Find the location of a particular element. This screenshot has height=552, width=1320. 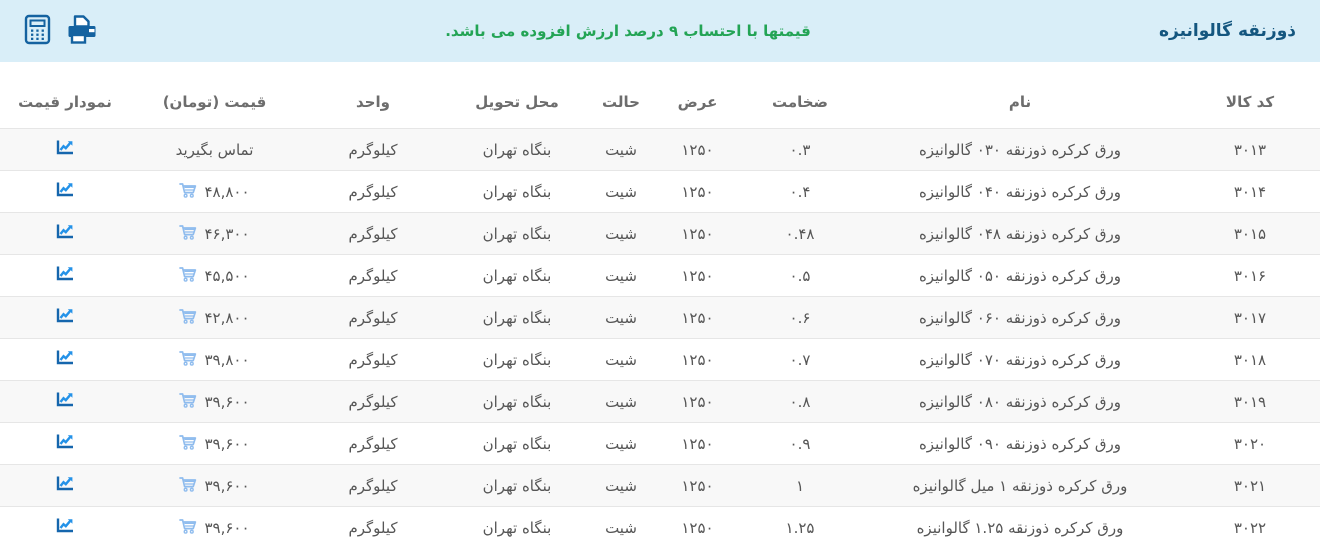

header-code: کد کالا is located at coordinates (1250, 102).